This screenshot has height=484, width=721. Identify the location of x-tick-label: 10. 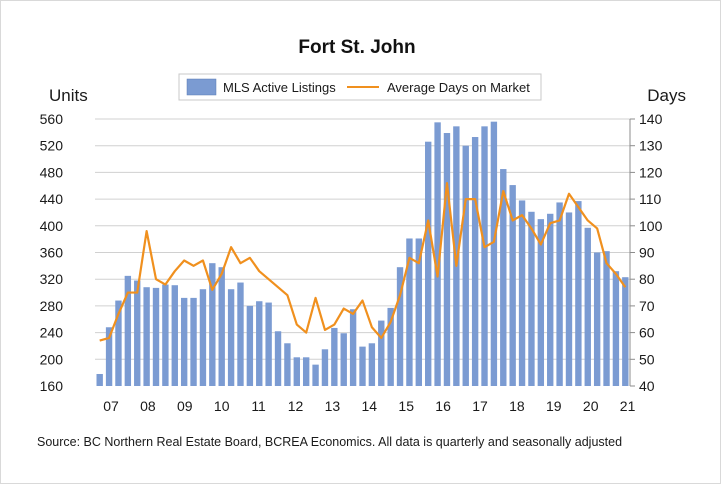
(222, 406).